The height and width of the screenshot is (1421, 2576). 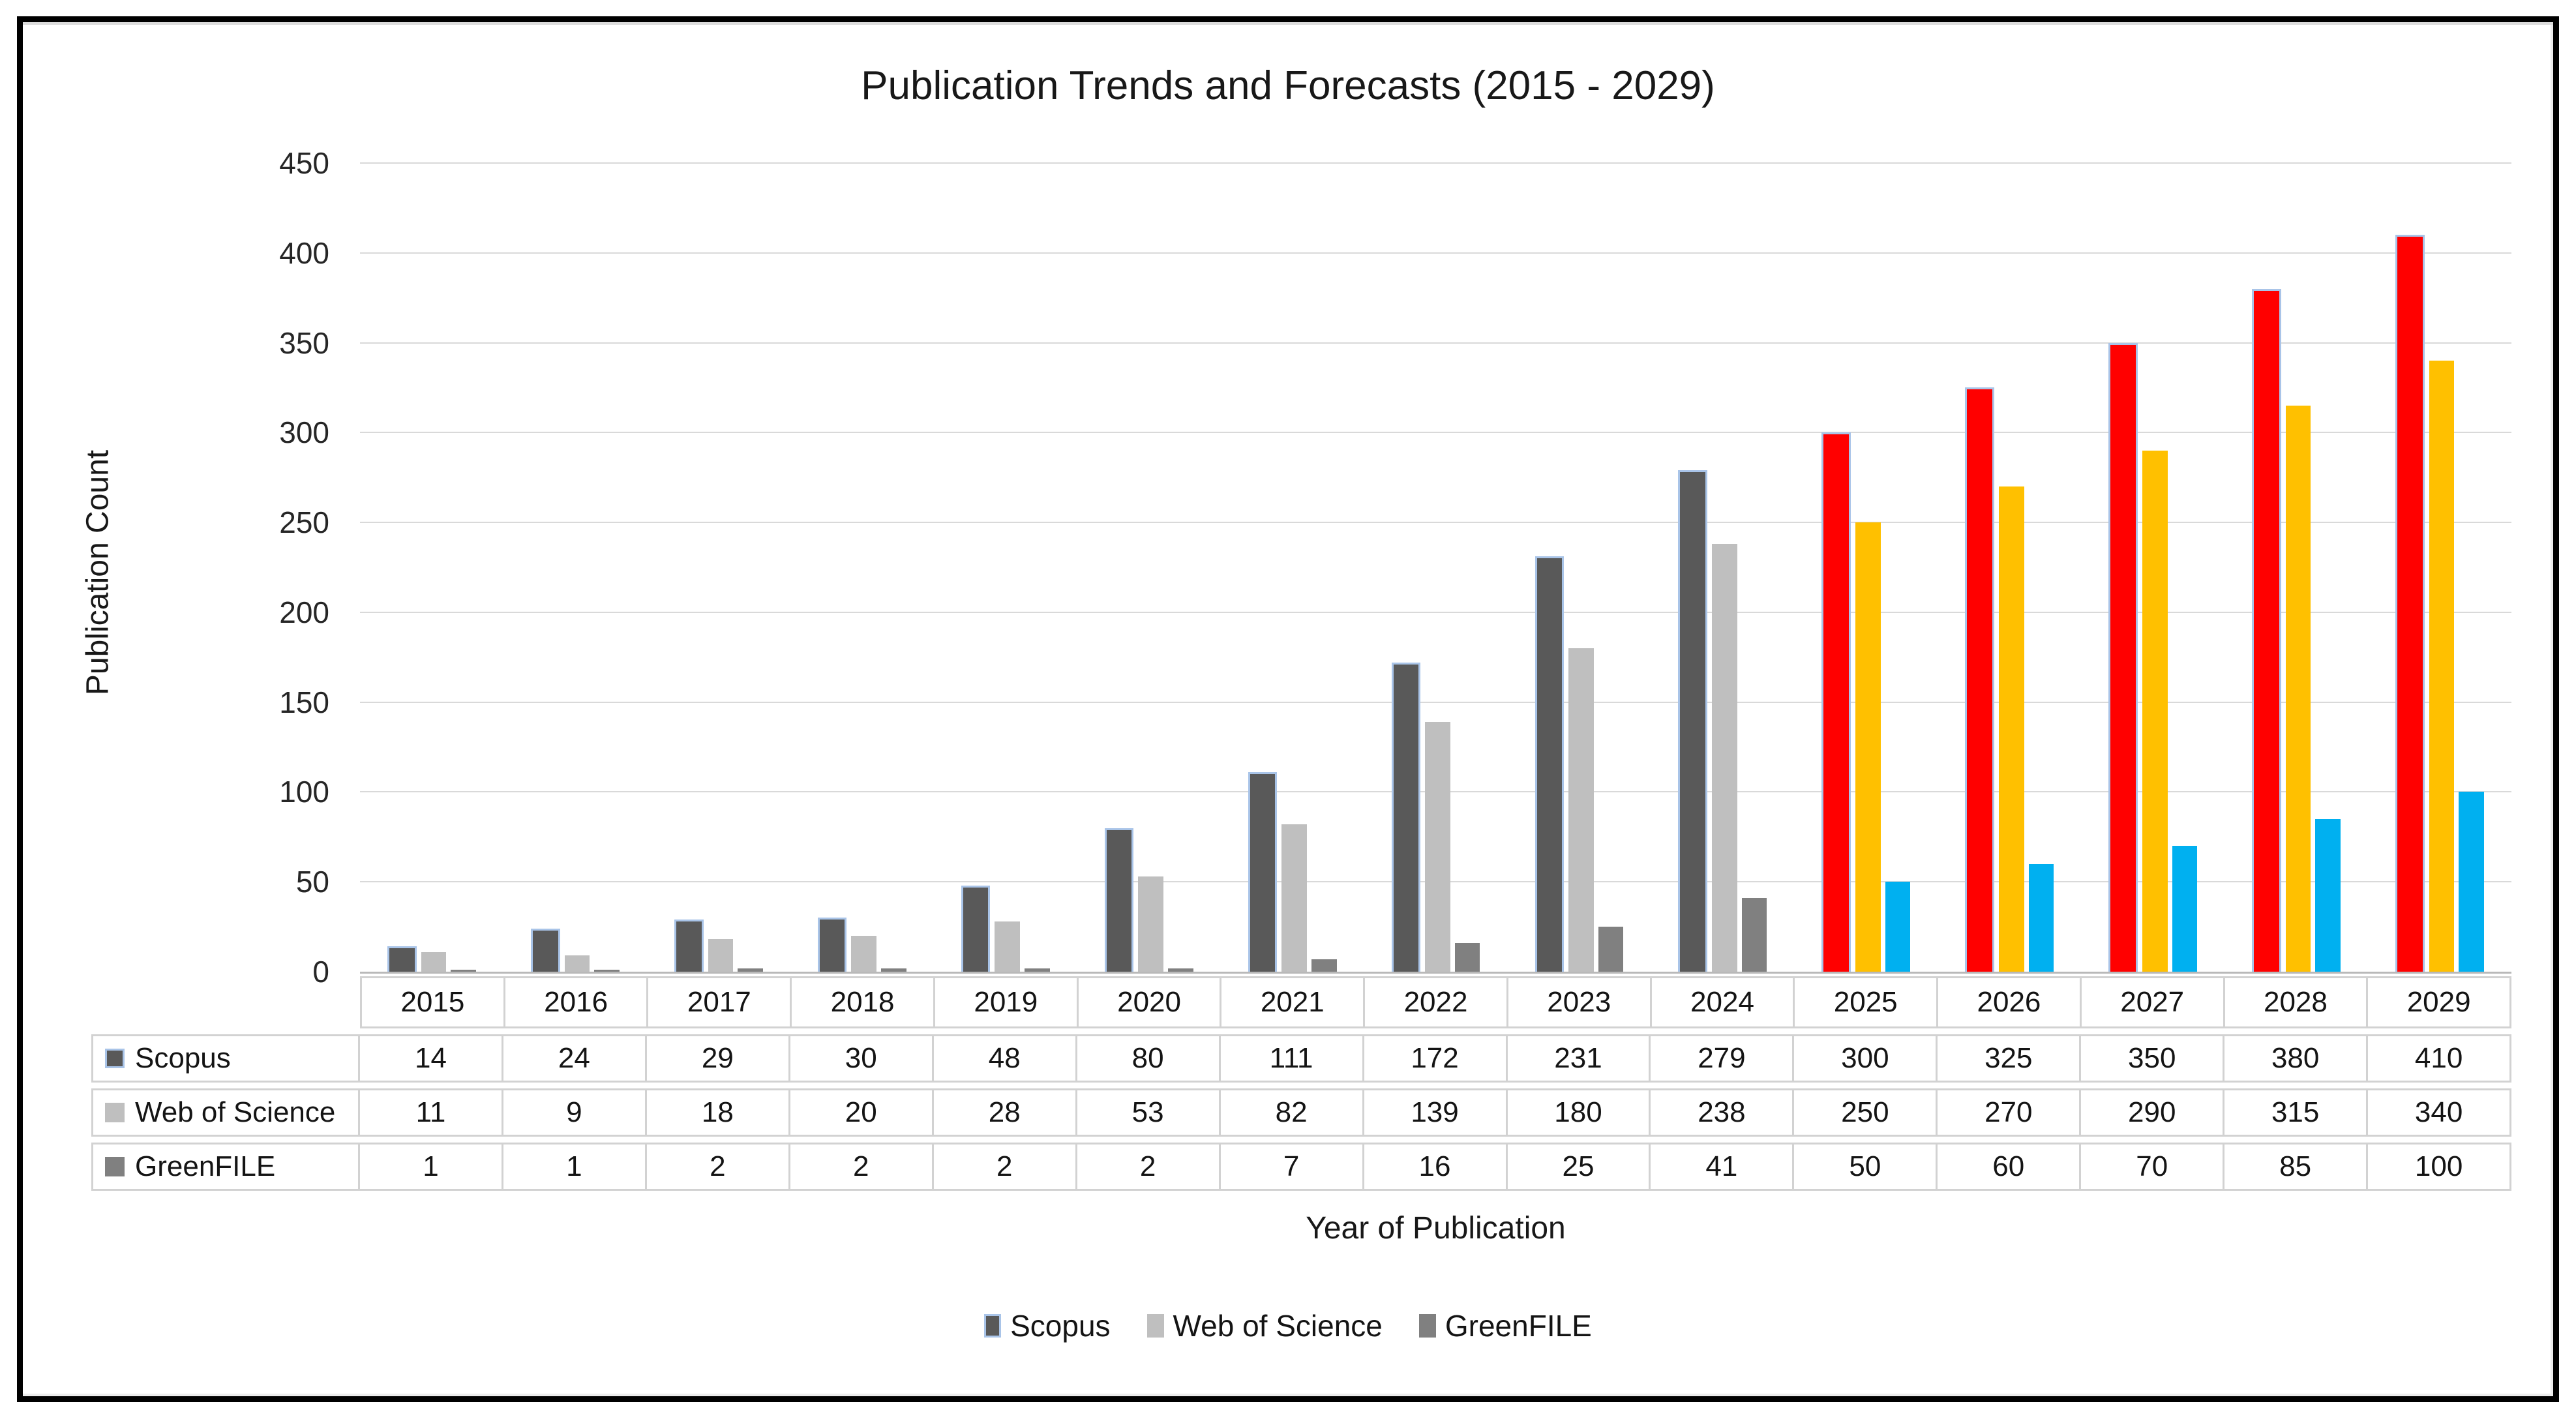 I want to click on bar-greenfile-2022, so click(x=1467, y=957).